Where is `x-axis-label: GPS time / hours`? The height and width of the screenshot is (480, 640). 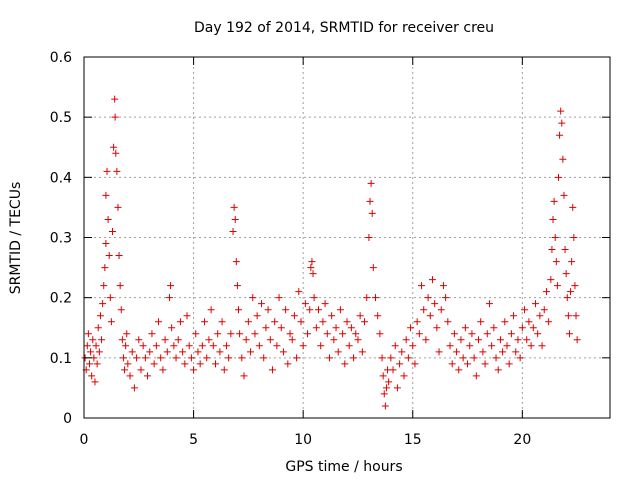
x-axis-label: GPS time / hours is located at coordinates (343, 467).